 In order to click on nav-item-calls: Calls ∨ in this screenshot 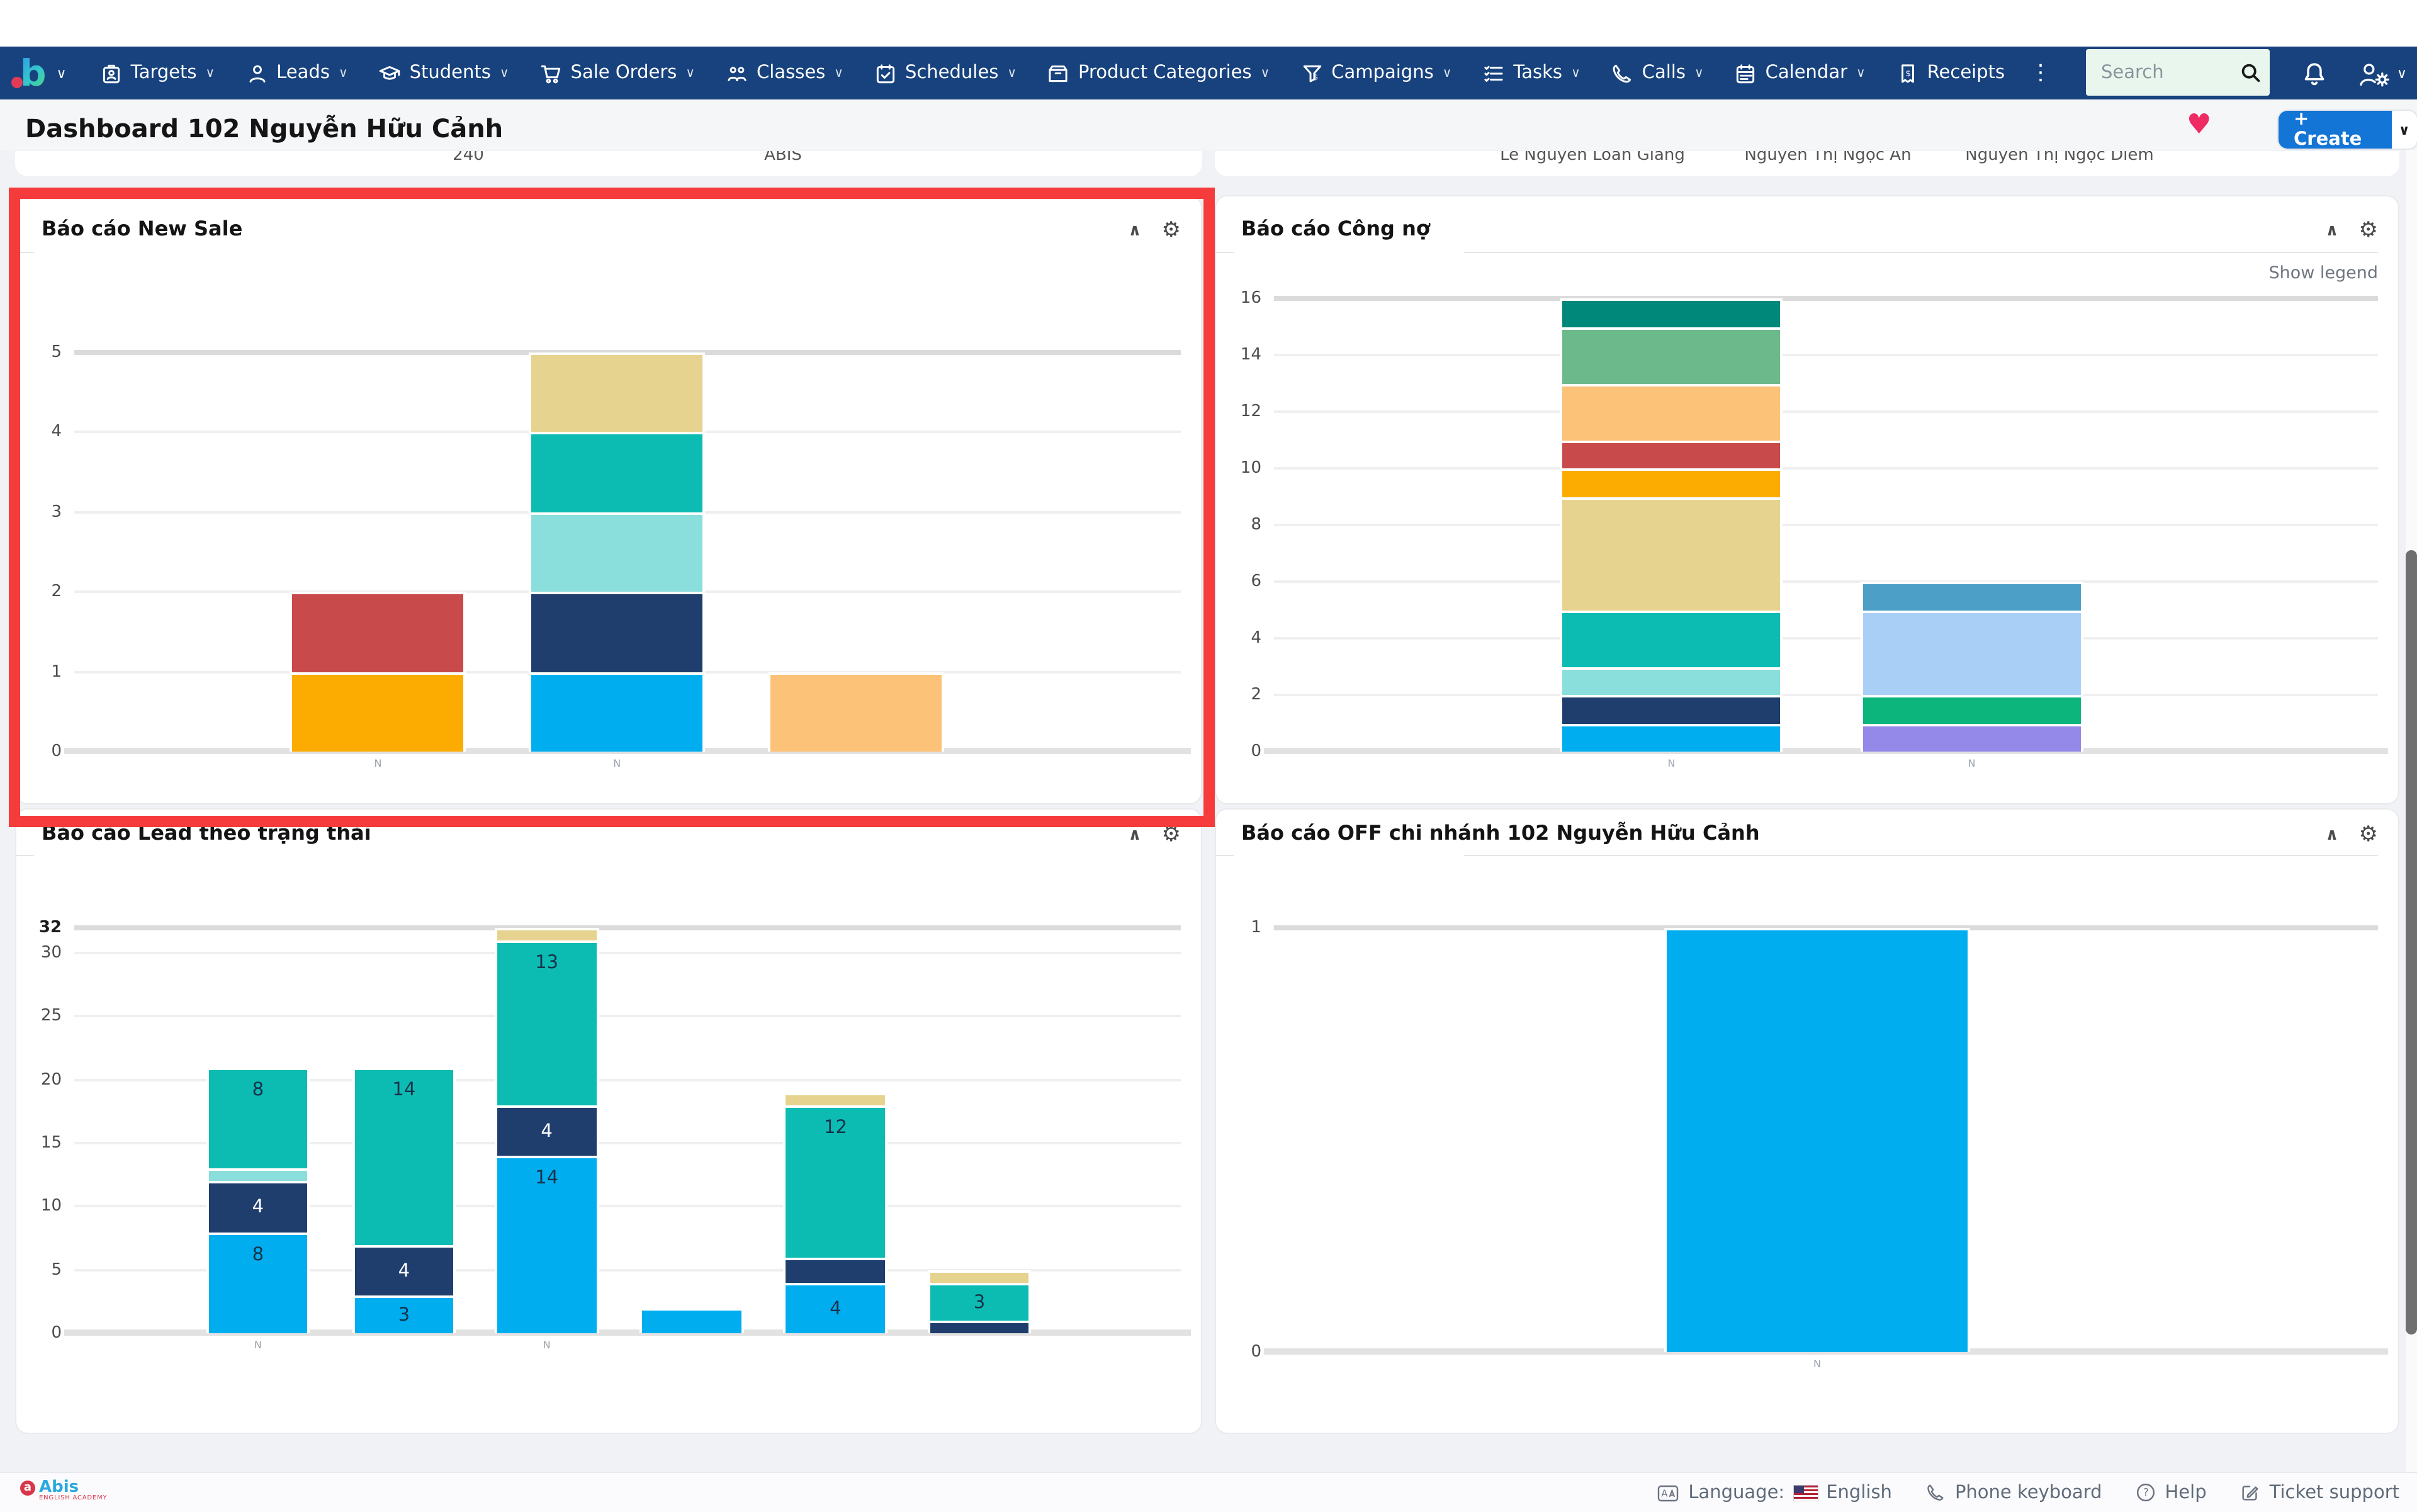, I will do `click(1657, 73)`.